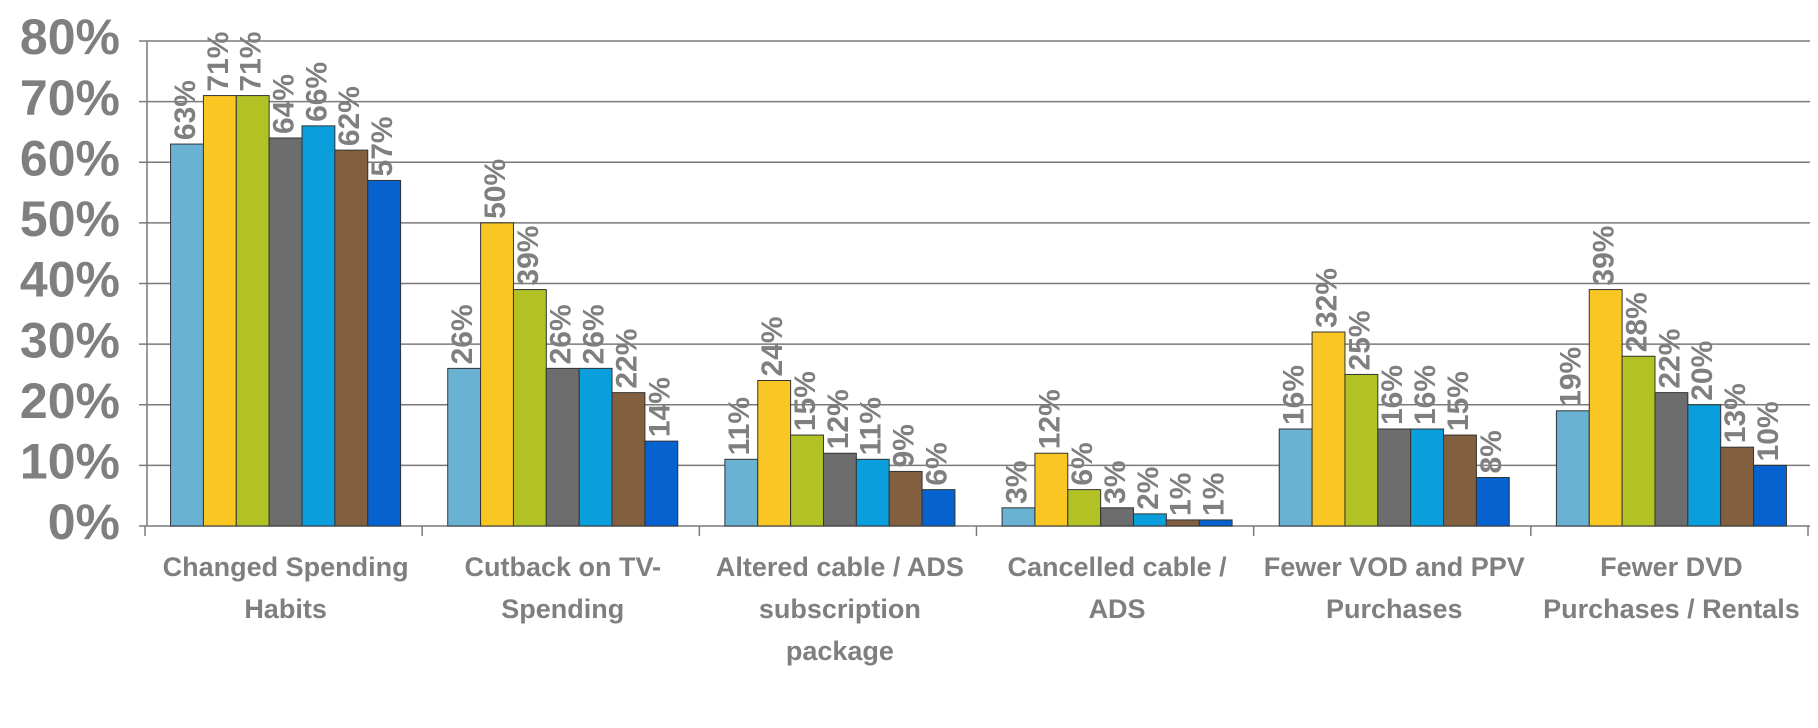 The width and height of the screenshot is (1818, 728). I want to click on y-tick-label: 70%, so click(70, 98).